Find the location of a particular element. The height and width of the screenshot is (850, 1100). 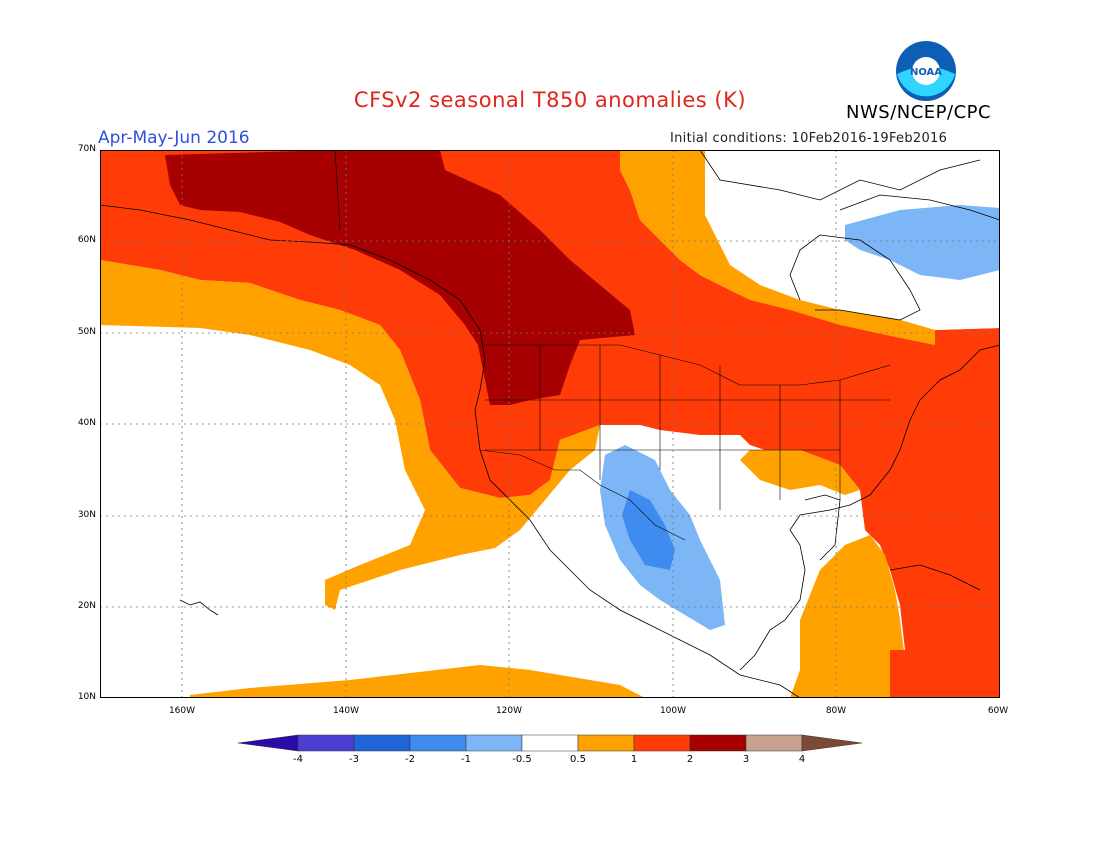

anomaly-region-05to1-south is located at coordinates (417, 681).